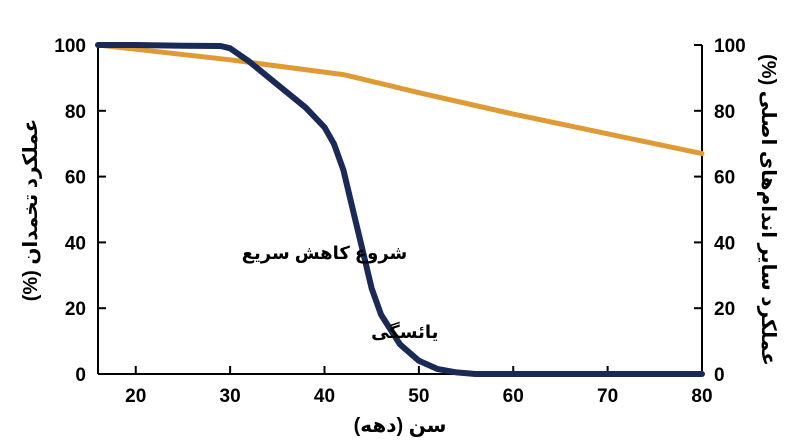  Describe the element at coordinates (324, 396) in the screenshot. I see `x-tick-label: 40` at that location.